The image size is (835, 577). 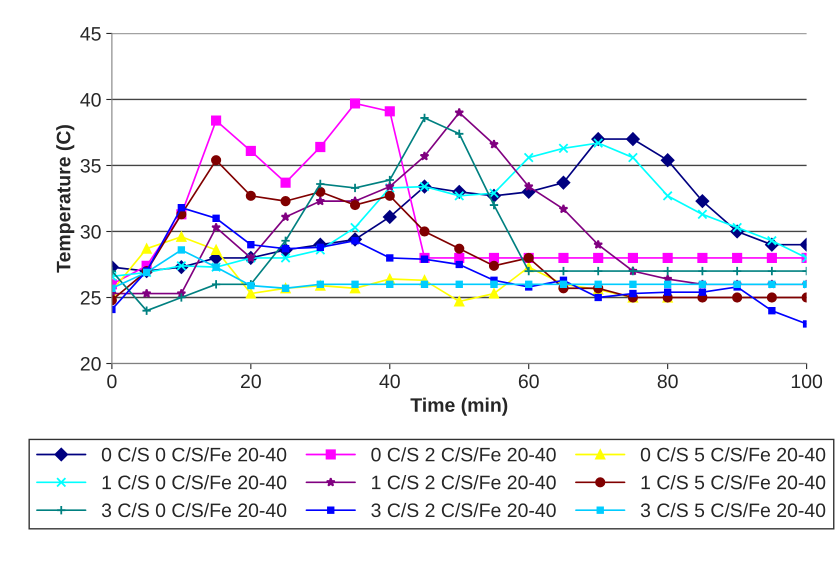 What do you see at coordinates (194, 482) in the screenshot?
I see `legend-label: 1 C/S 0 C/S/Fe 20-40` at bounding box center [194, 482].